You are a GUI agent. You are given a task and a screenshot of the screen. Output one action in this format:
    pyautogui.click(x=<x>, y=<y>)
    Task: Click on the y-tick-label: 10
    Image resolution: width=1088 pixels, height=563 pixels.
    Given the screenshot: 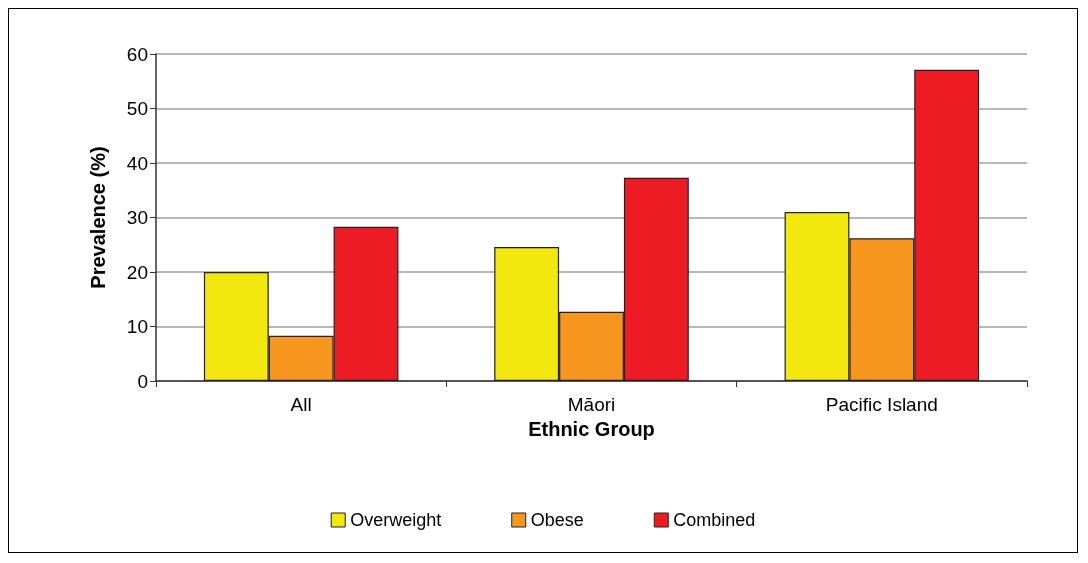 What is the action you would take?
    pyautogui.click(x=137, y=326)
    